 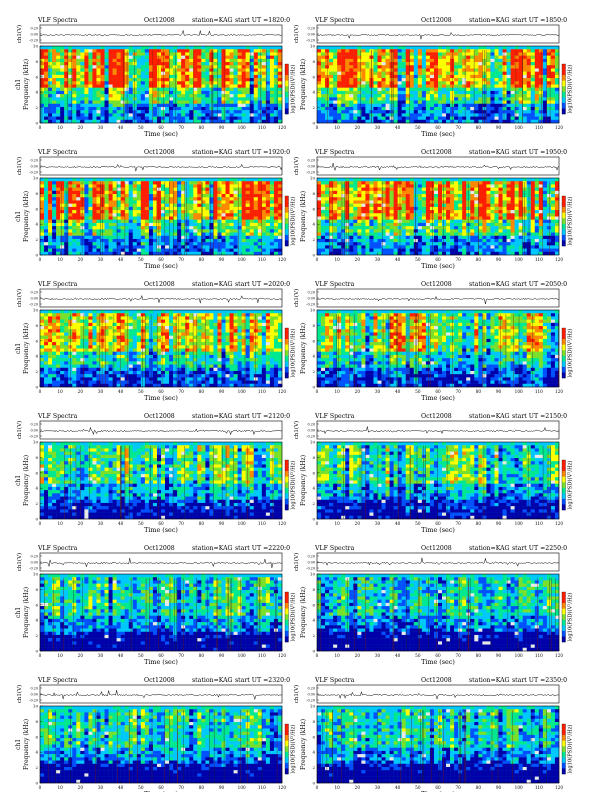 I want to click on x-tick-label: 110, so click(x=262, y=259).